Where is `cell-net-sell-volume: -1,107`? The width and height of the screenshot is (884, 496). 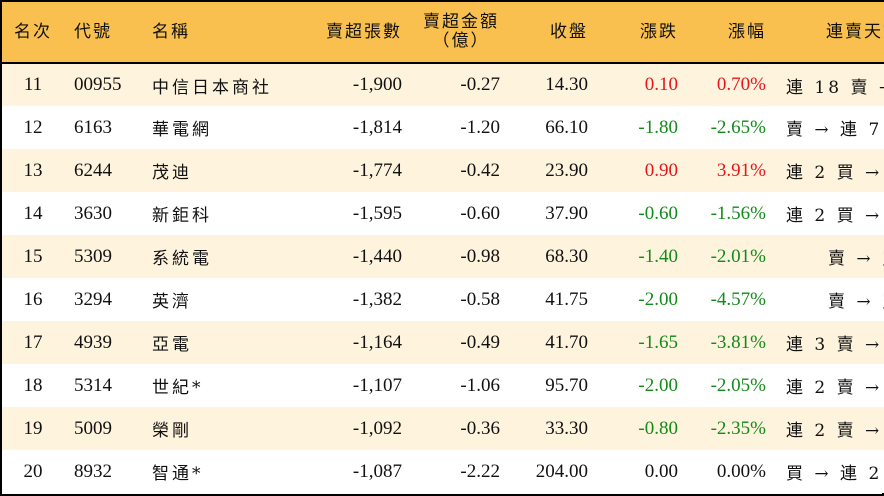 cell-net-sell-volume: -1,107 is located at coordinates (377, 385).